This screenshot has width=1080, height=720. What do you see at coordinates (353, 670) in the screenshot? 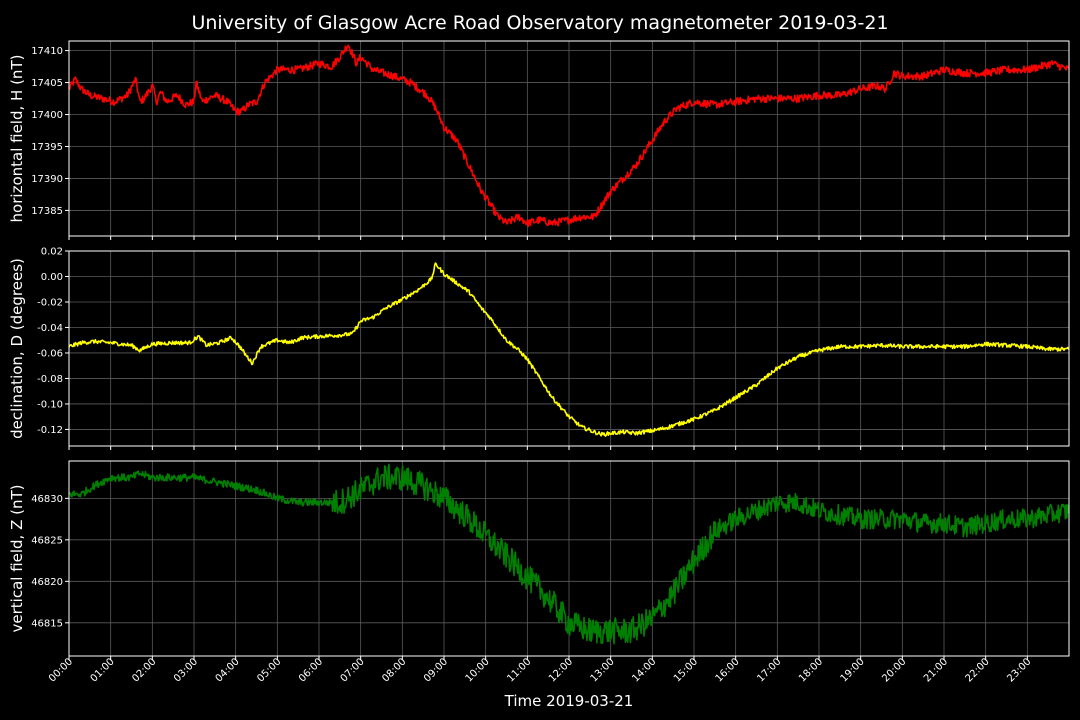
I see `x-tick-label: 07:00` at bounding box center [353, 670].